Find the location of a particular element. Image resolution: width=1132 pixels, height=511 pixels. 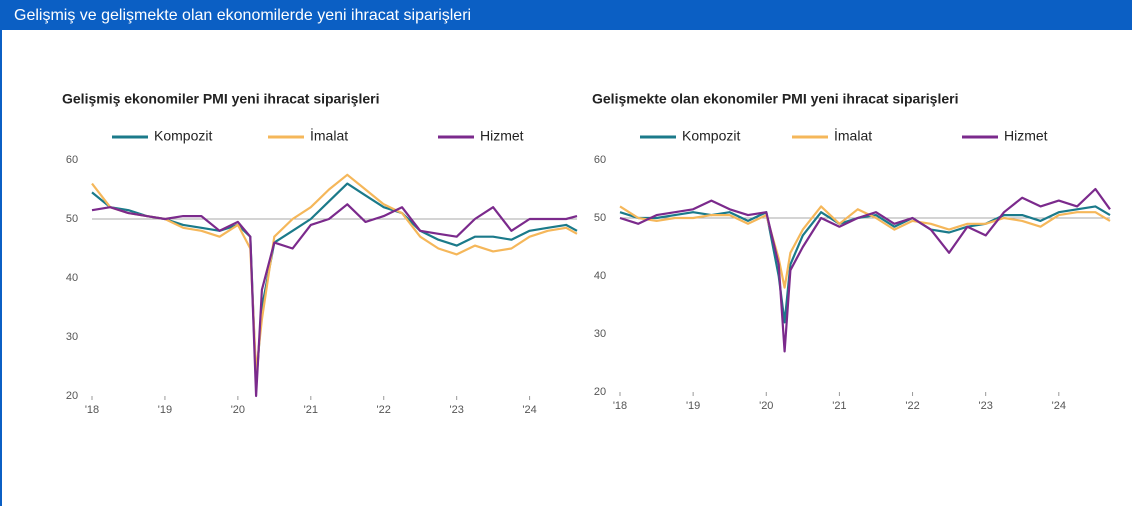

header-bar is located at coordinates (566, 15).